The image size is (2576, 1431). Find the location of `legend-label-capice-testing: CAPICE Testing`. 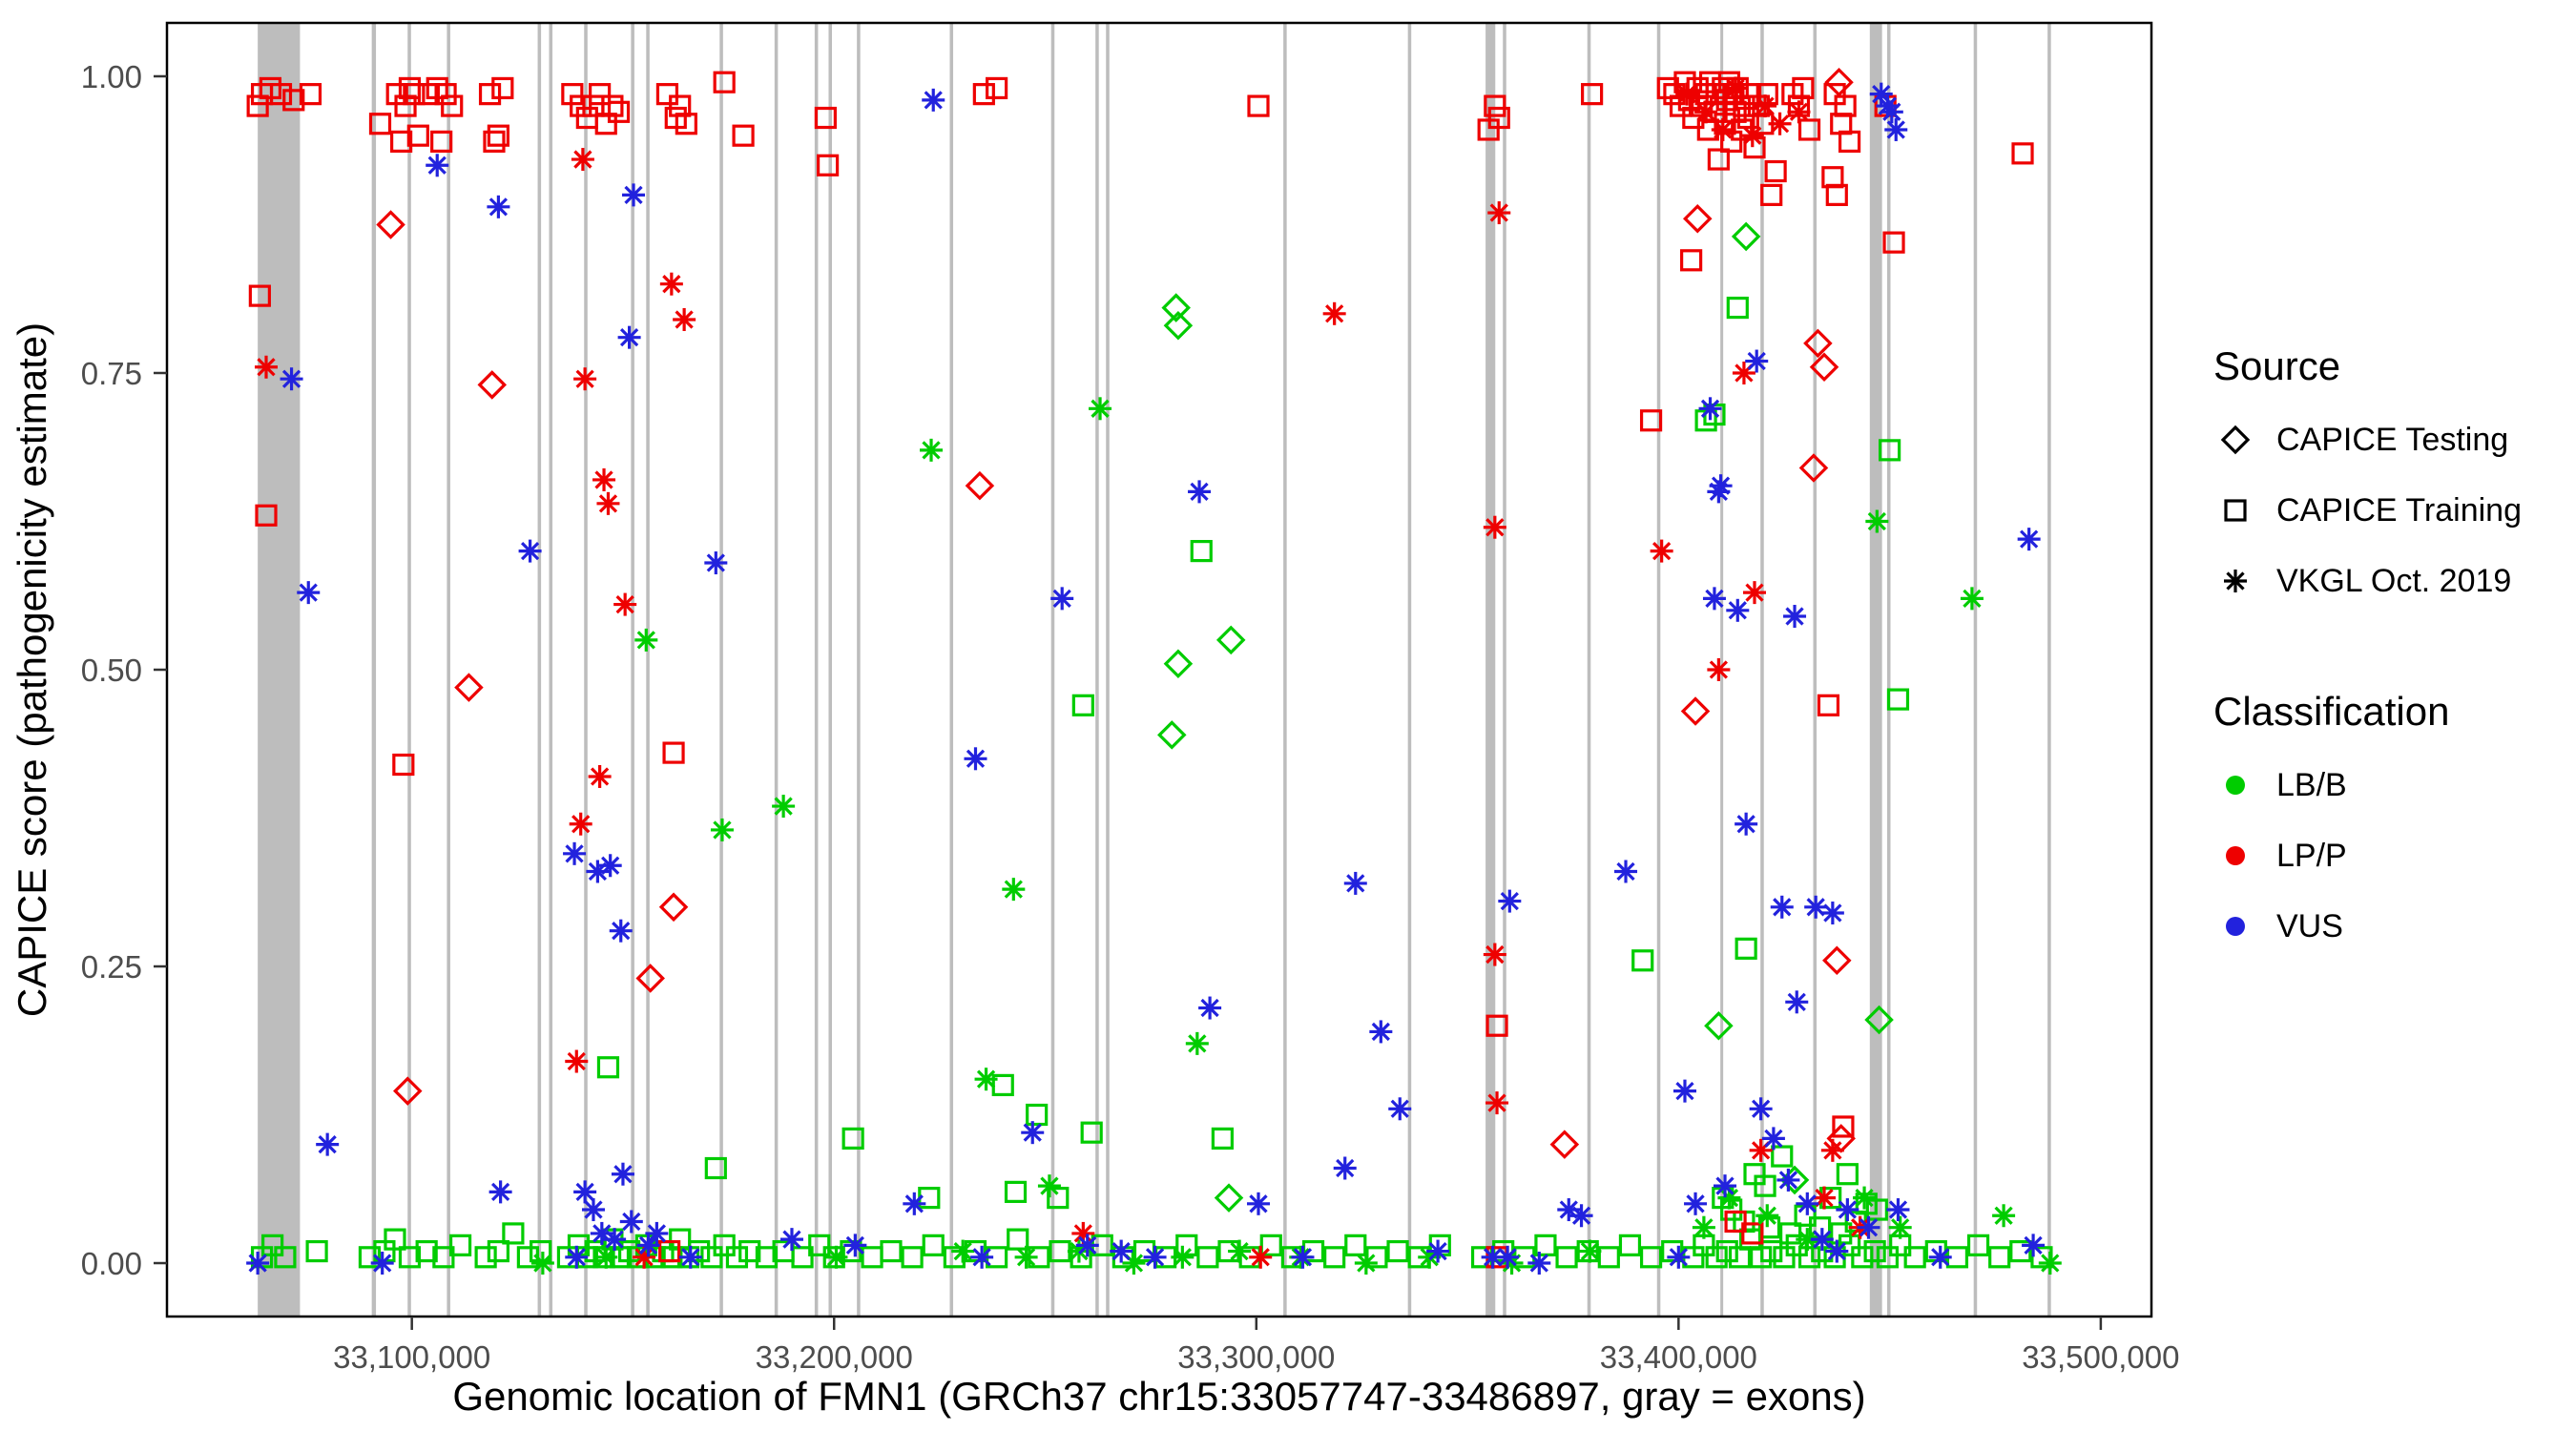

legend-label-capice-testing: CAPICE Testing is located at coordinates (2392, 439).